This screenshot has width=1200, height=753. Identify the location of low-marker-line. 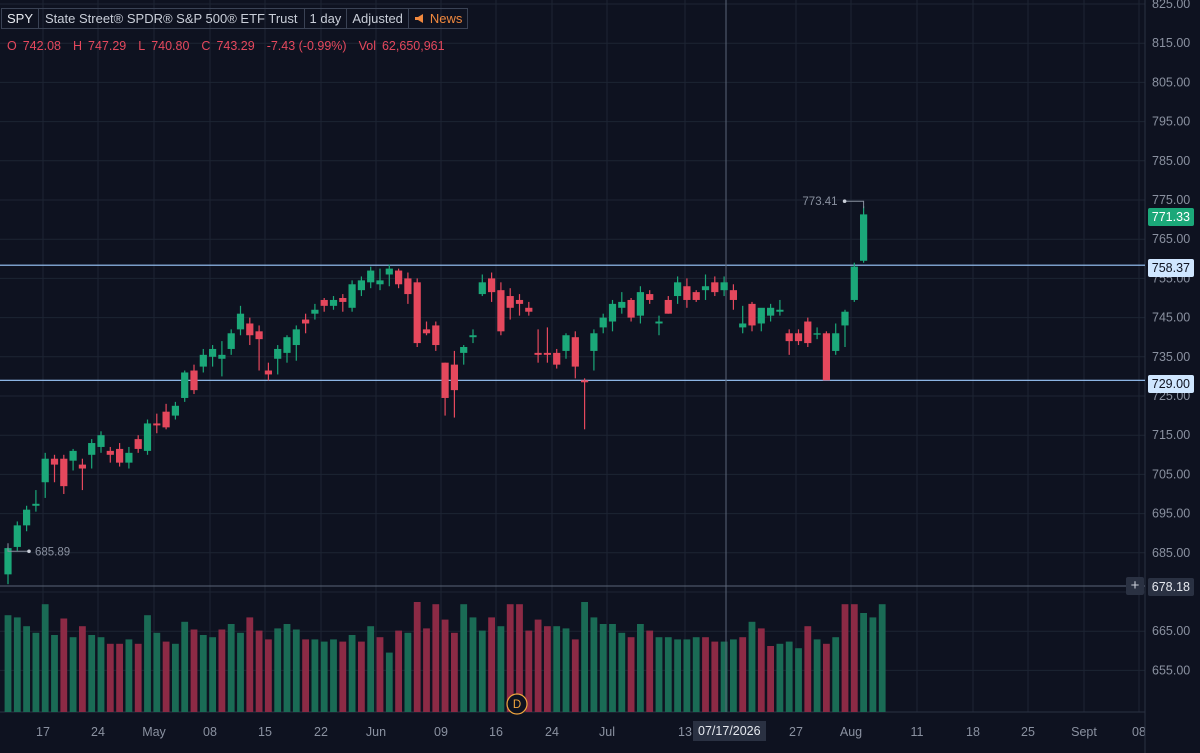
(17, 547).